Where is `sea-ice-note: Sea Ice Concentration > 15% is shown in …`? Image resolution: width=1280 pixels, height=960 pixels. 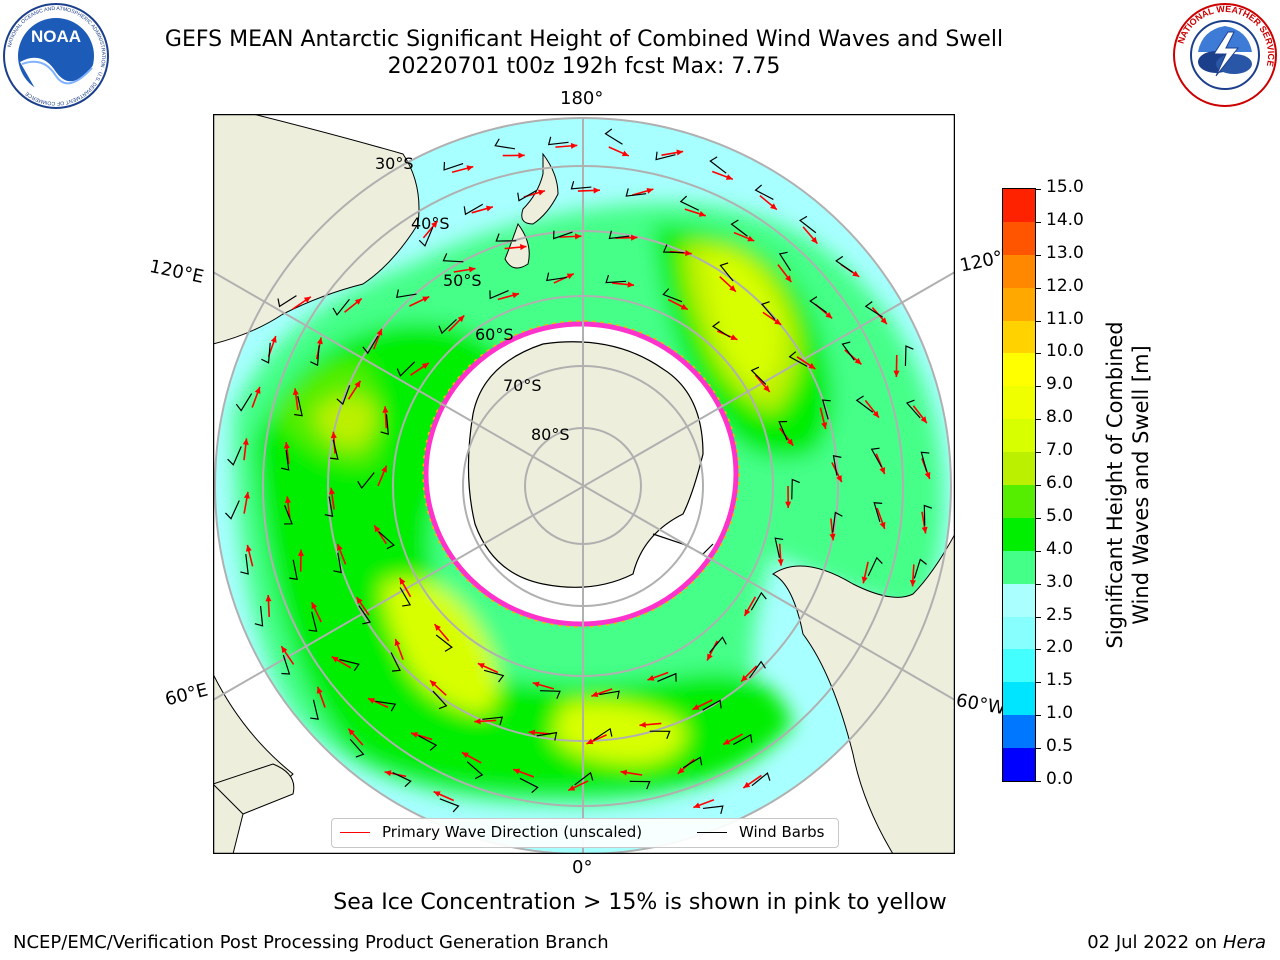 sea-ice-note: Sea Ice Concentration > 15% is shown in … is located at coordinates (640, 902).